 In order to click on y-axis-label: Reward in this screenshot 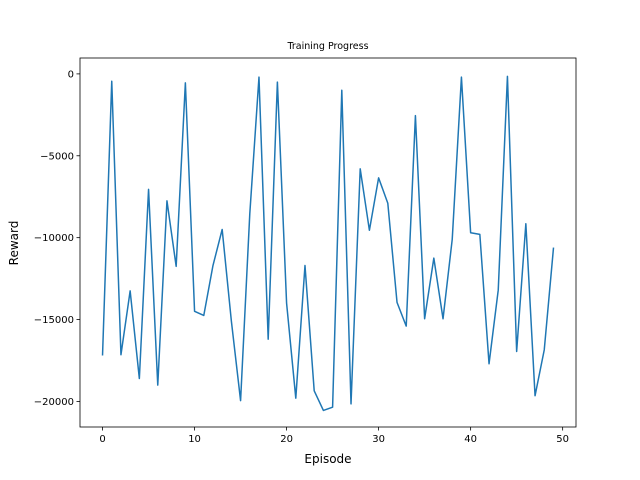, I will do `click(14, 243)`.